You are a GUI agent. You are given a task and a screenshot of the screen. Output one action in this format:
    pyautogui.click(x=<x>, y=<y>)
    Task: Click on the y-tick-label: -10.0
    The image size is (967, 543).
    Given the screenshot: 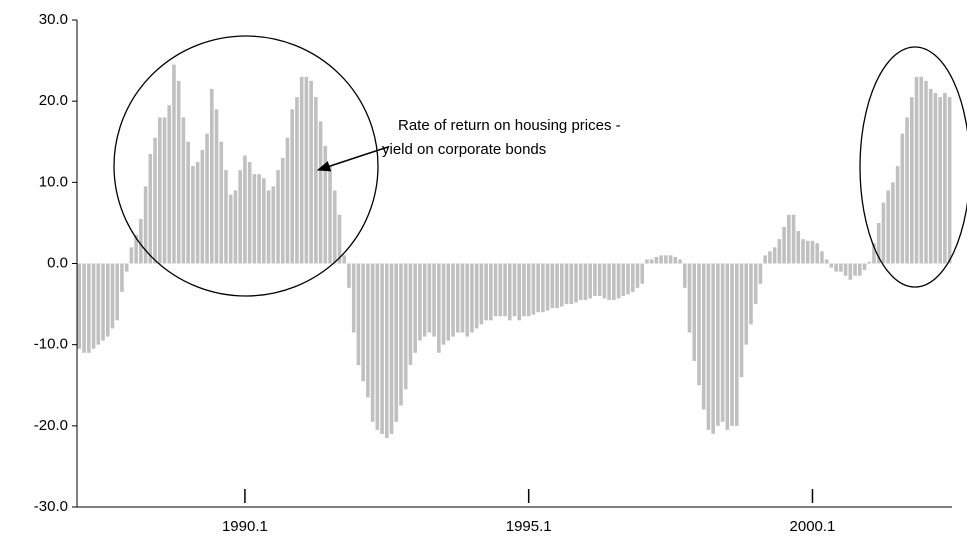 What is the action you would take?
    pyautogui.click(x=51, y=344)
    